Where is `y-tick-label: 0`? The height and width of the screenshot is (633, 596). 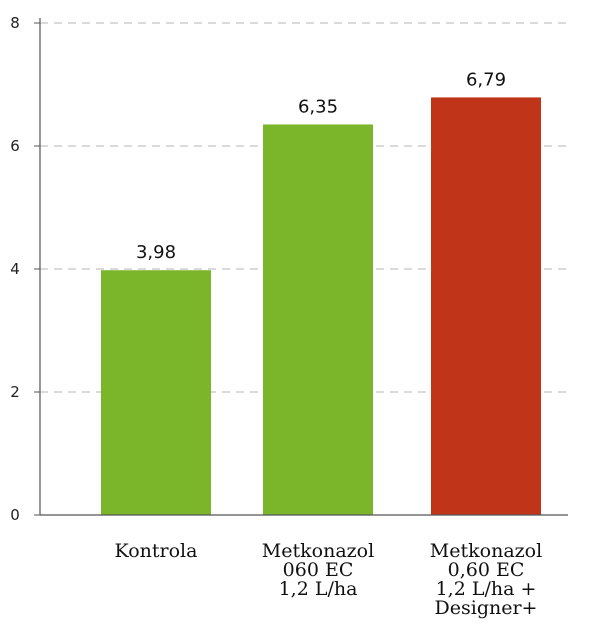 y-tick-label: 0 is located at coordinates (15, 515).